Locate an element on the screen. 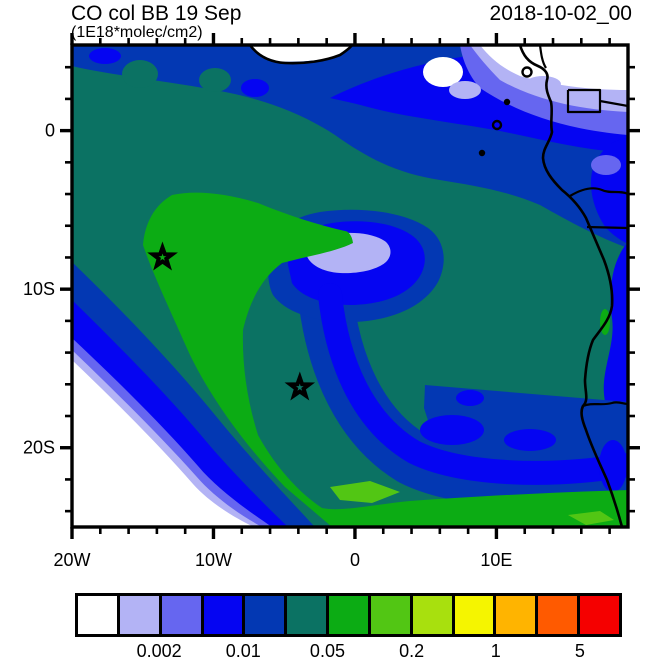 The image size is (650, 667). colorbar-tick-label: 5 is located at coordinates (579, 651).